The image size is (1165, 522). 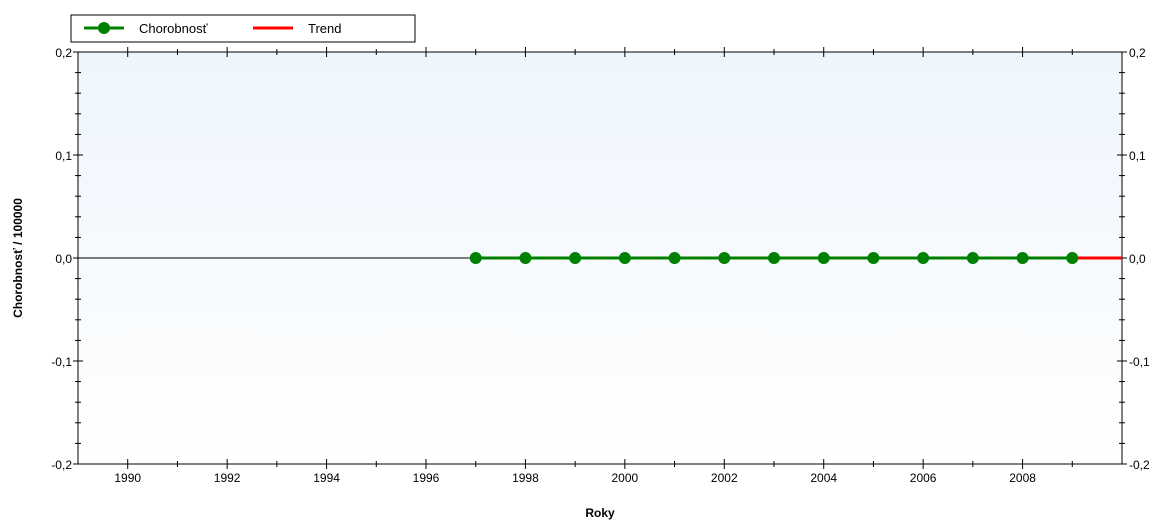 I want to click on y-tick-label-left: 0,2, so click(x=63, y=53).